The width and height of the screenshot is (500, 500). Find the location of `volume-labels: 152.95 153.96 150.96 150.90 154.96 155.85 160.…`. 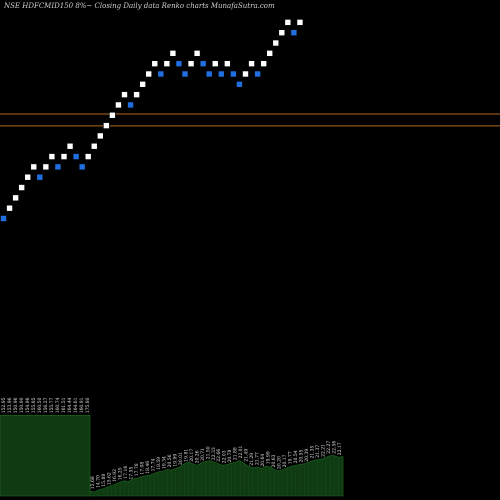

volume-labels: 152.95 153.96 150.96 150.90 154.96 155.85 160.… is located at coordinates (172, 443).